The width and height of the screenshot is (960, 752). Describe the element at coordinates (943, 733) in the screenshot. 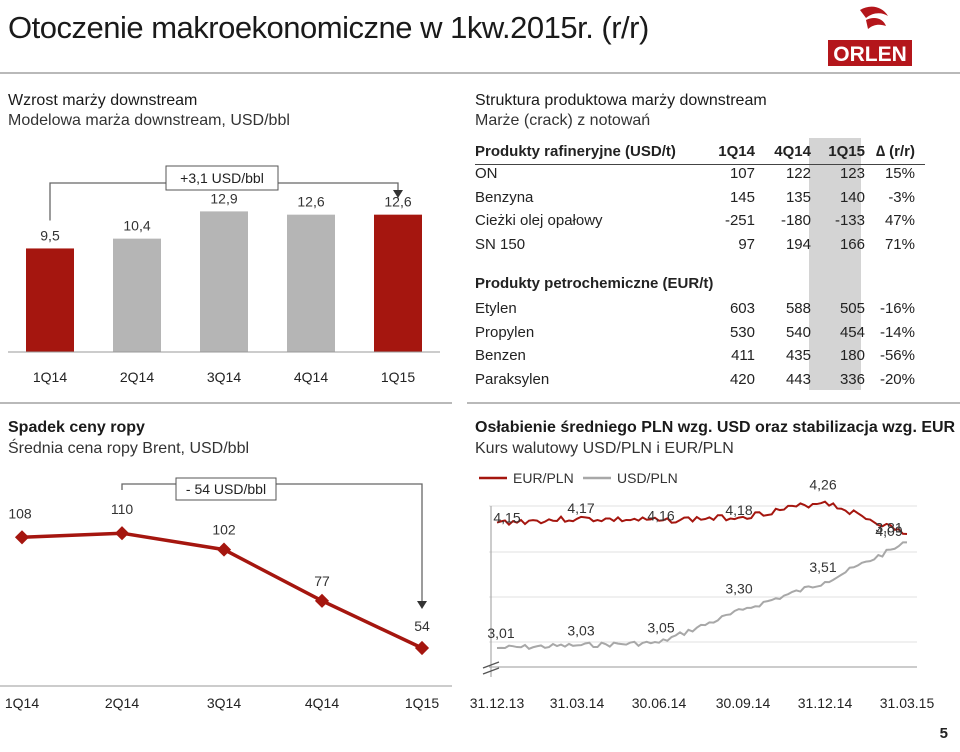

I see `page-number: 5` at that location.